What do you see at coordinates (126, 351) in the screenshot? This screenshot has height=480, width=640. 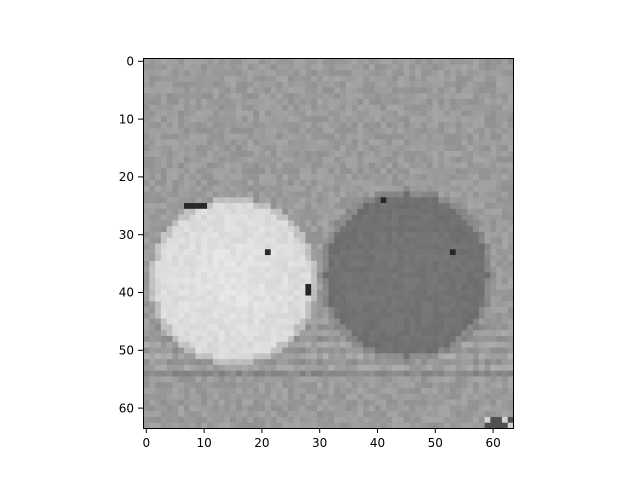 I see `y-tick-label: 50` at bounding box center [126, 351].